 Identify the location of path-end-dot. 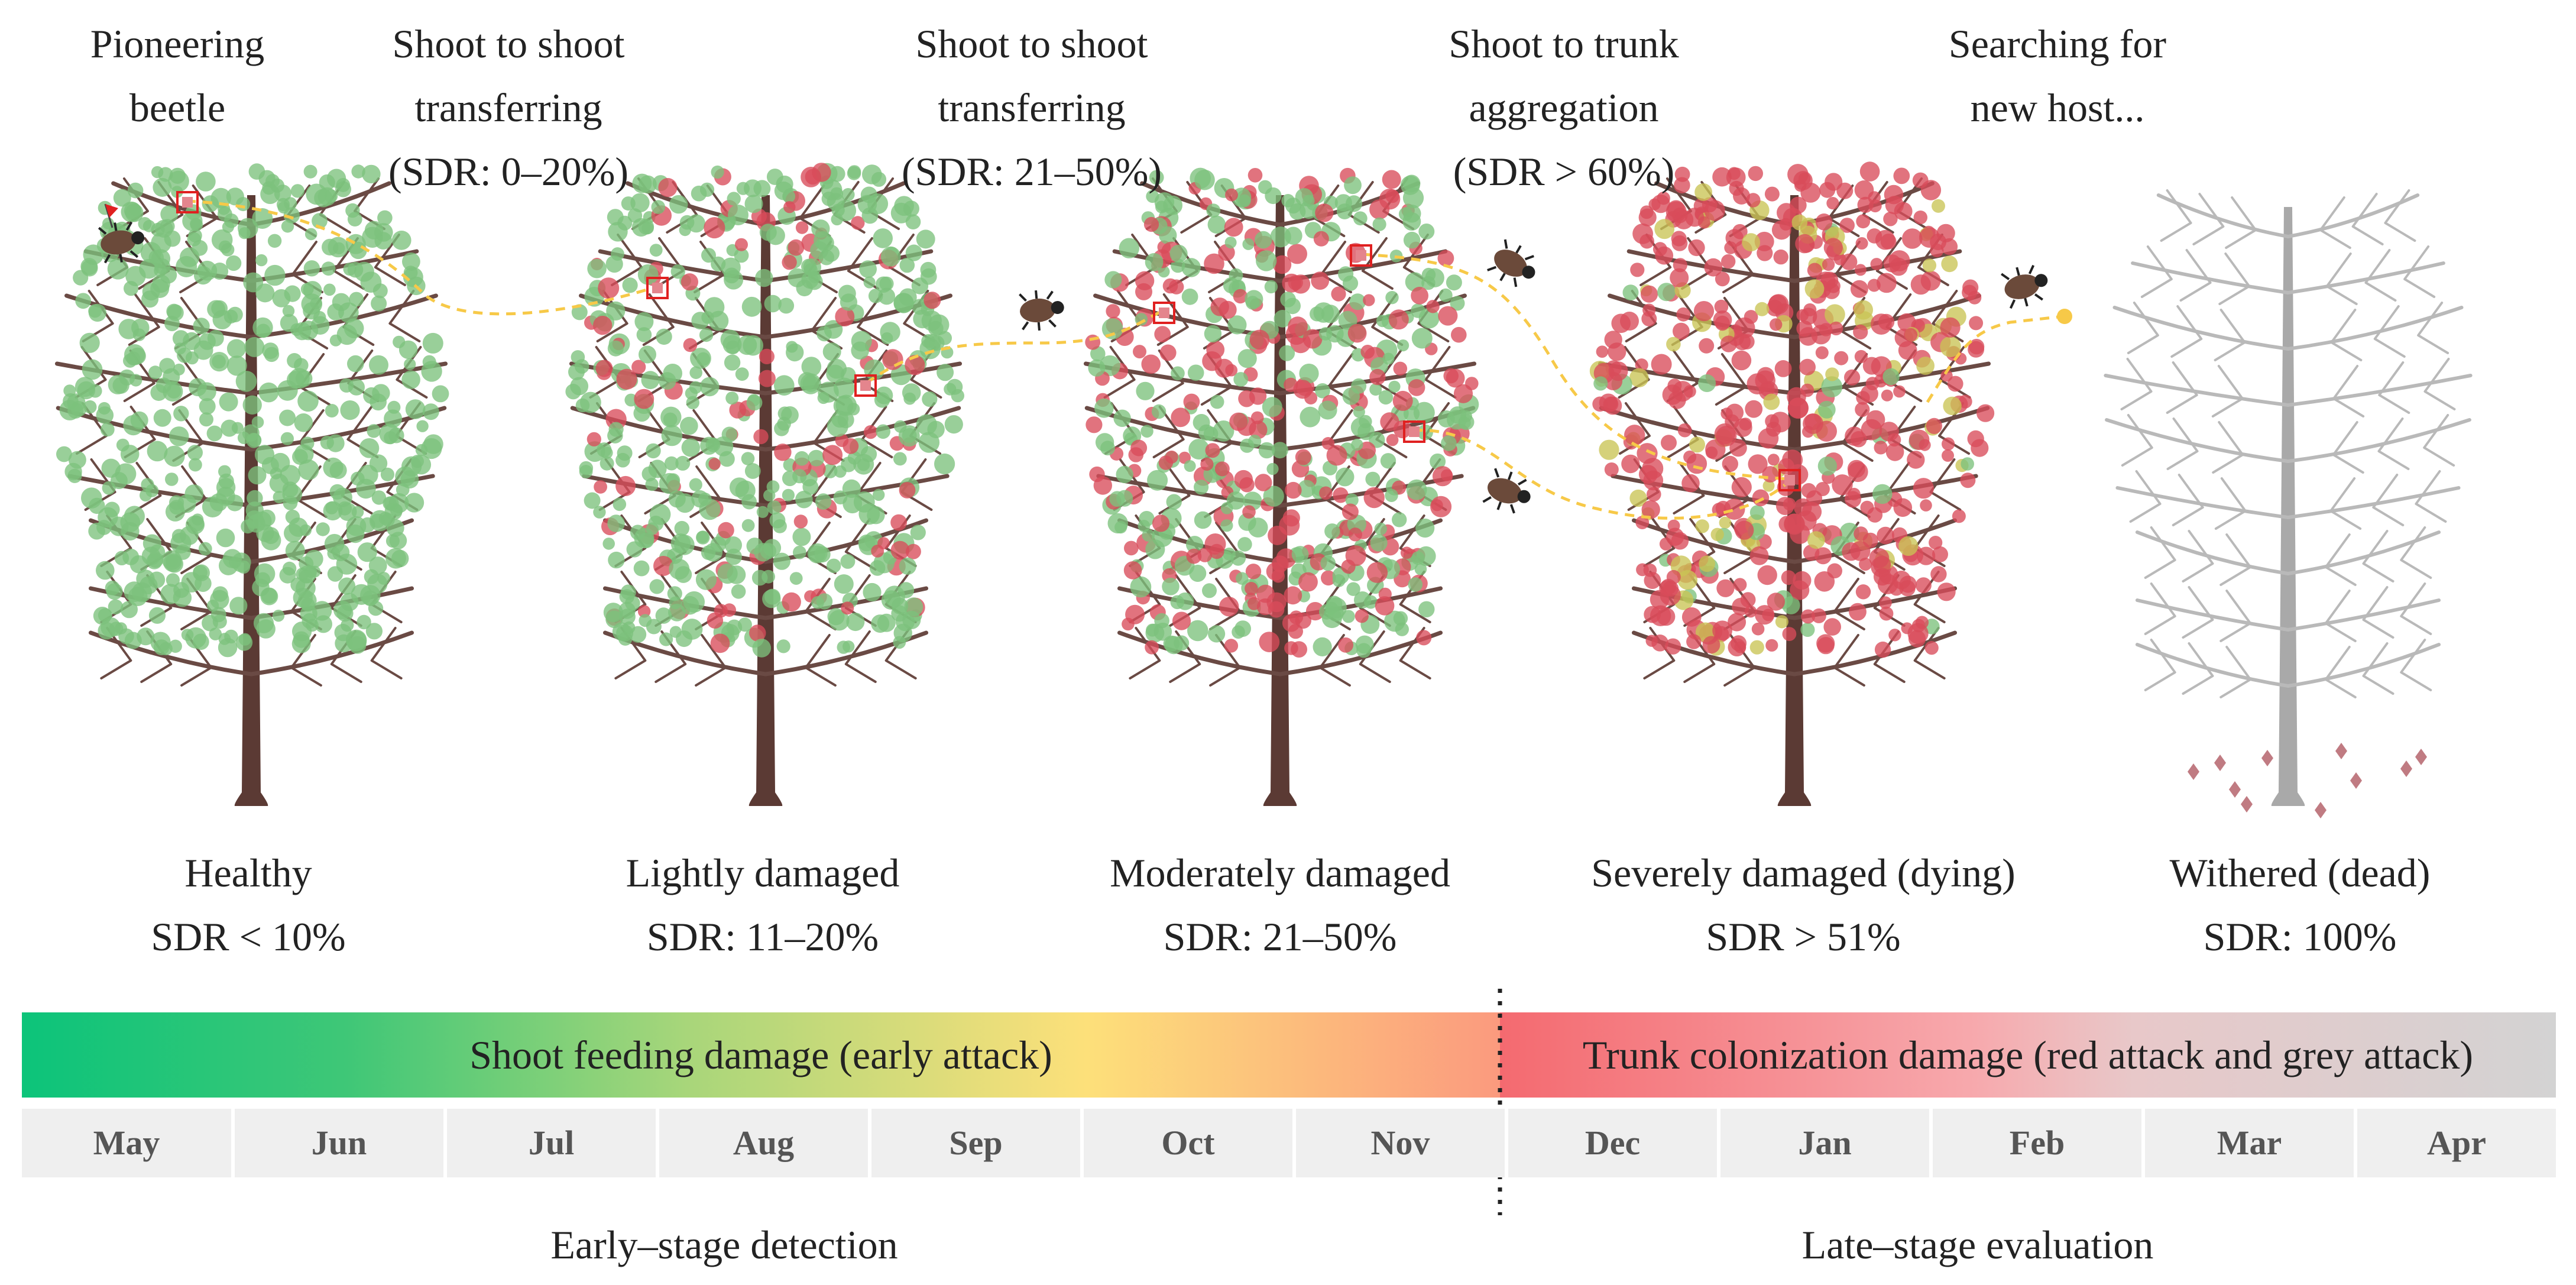
(2064, 316).